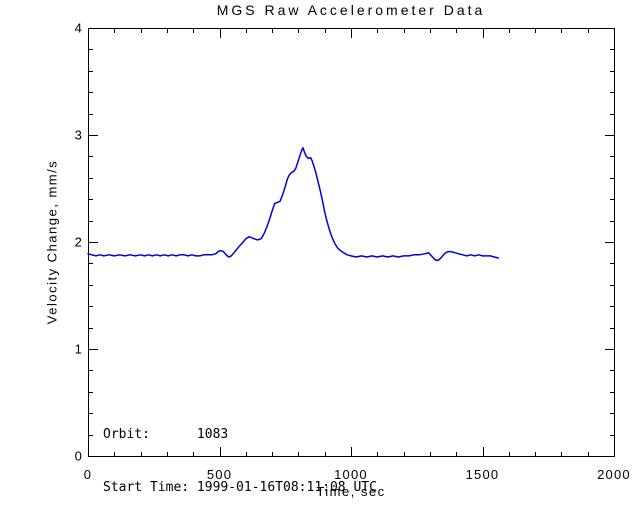 The width and height of the screenshot is (640, 512). I want to click on y-tick-label: 2, so click(79, 242).